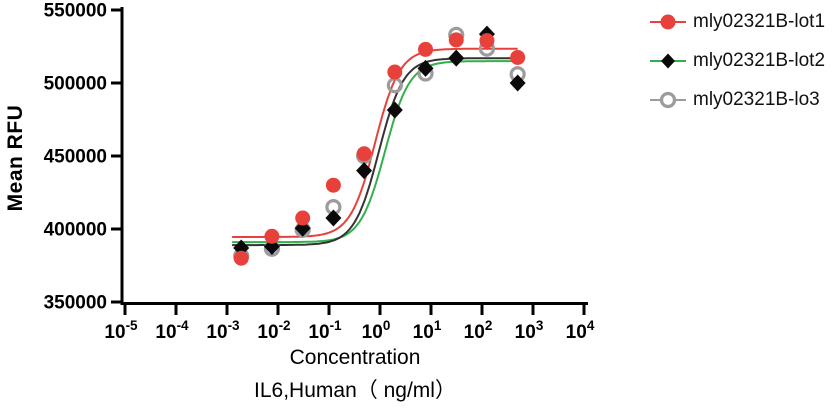  Describe the element at coordinates (273, 330) in the screenshot. I see `x-tick-label: 10⁻²` at that location.